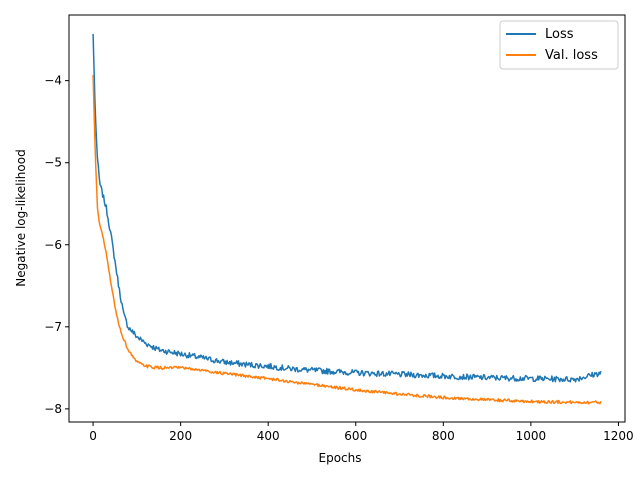  Describe the element at coordinates (559, 34) in the screenshot. I see `legend-label-loss: Loss` at that location.